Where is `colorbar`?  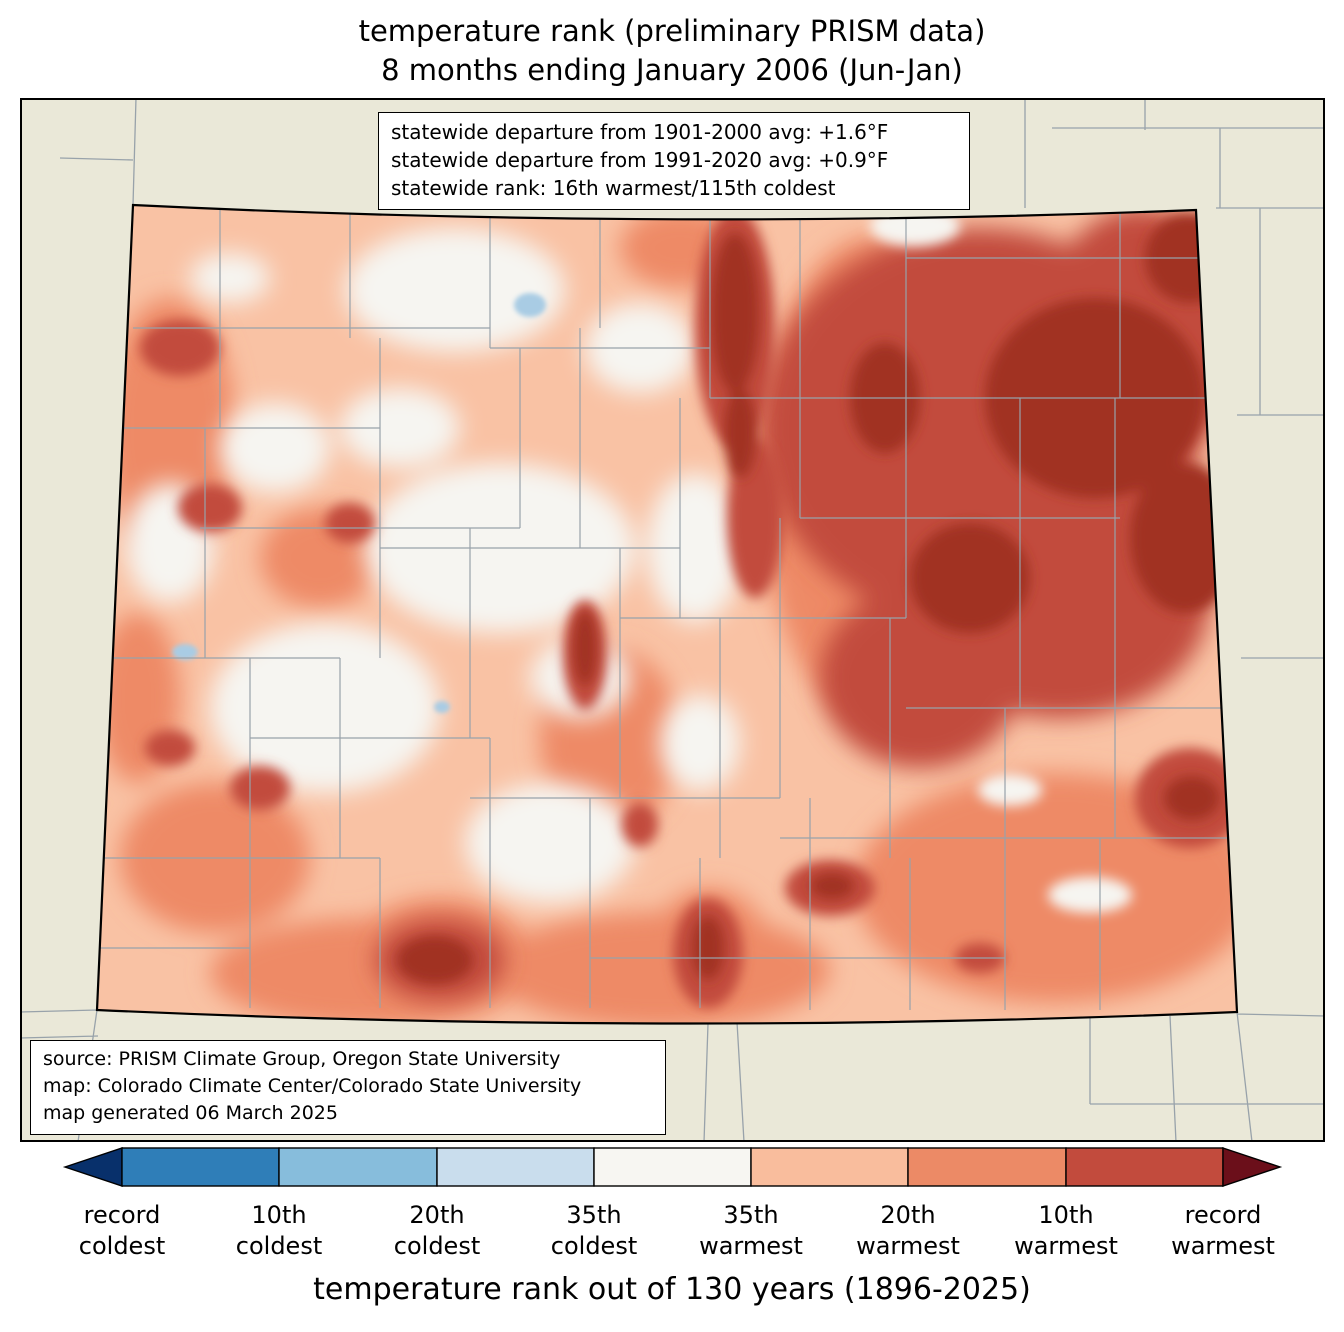
colorbar is located at coordinates (672, 1167).